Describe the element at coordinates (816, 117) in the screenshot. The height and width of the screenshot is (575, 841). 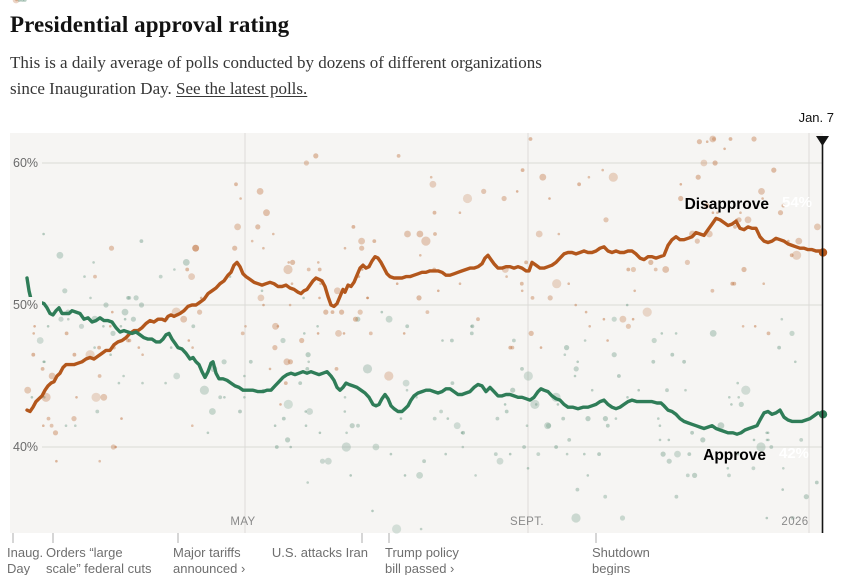
I see `today-date-label: Jan. 7` at that location.